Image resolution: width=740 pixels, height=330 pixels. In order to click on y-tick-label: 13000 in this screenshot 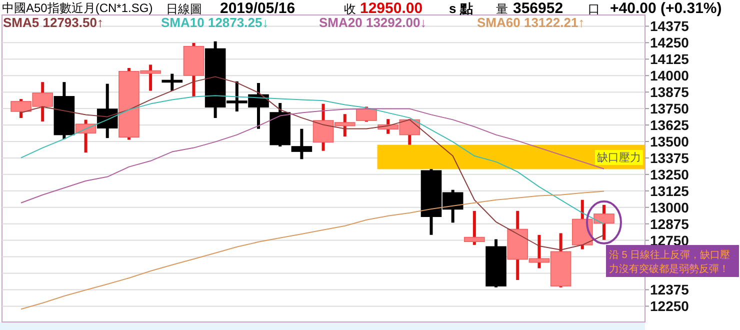, I will do `click(670, 207)`.